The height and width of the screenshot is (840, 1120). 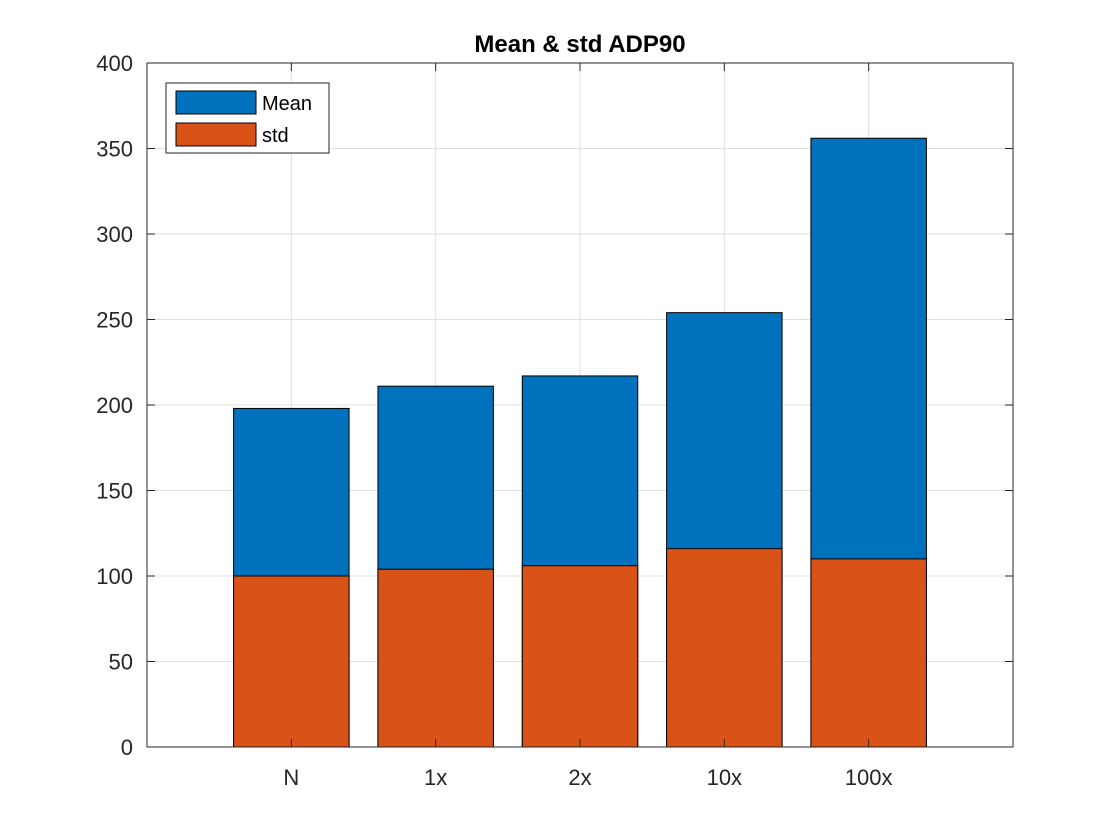 What do you see at coordinates (291, 777) in the screenshot?
I see `x-tick-label: N` at bounding box center [291, 777].